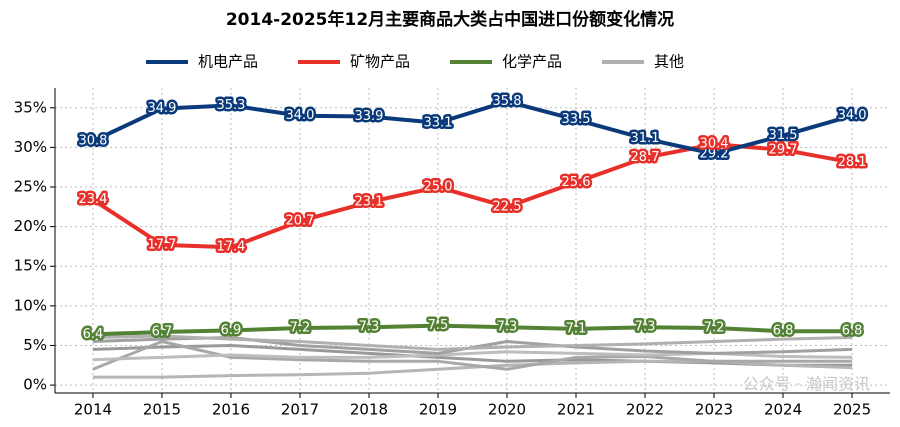 The height and width of the screenshot is (427, 900). What do you see at coordinates (231, 330) in the screenshot?
I see `data-label: 6.9` at bounding box center [231, 330].